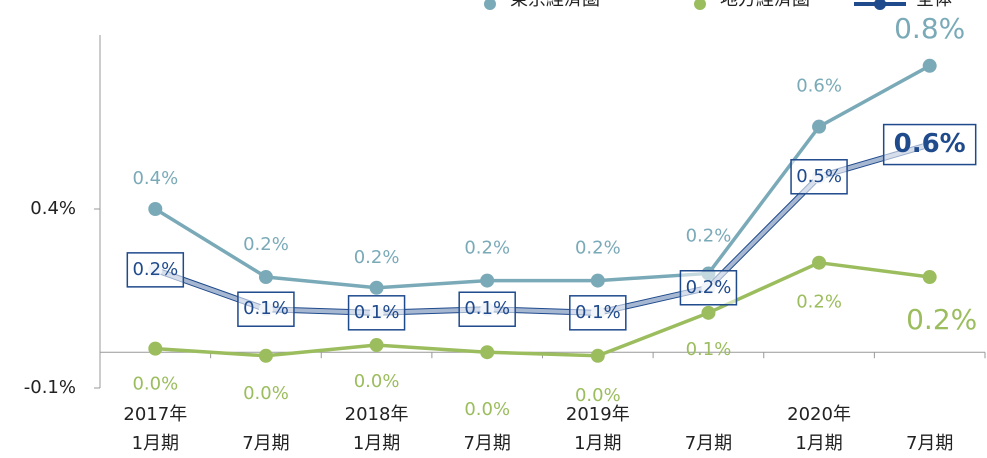  I want to click on x-tick-label: 2017年, so click(155, 414).